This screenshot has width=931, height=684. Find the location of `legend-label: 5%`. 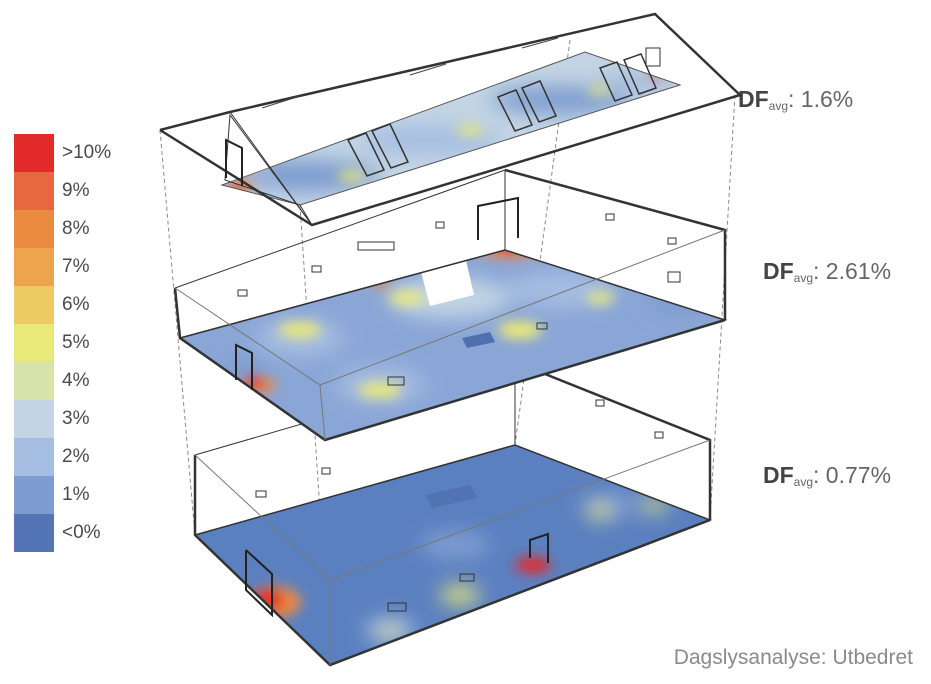

legend-label: 5% is located at coordinates (76, 342).